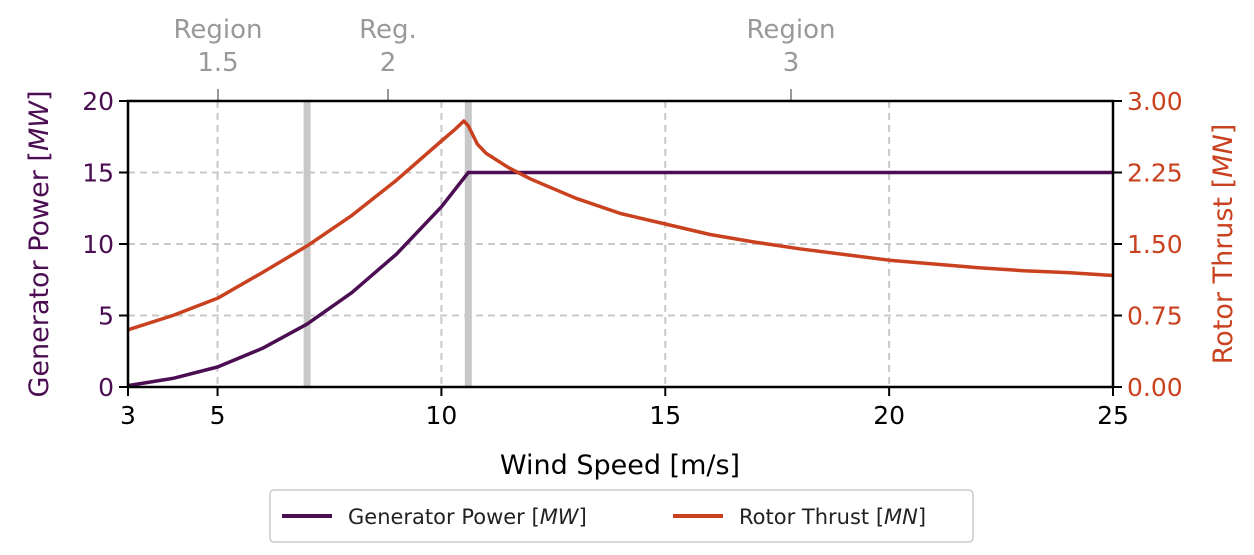 The height and width of the screenshot is (555, 1254). I want to click on right-y-axis: 0.00 0.75 1.50 2.25 3.00, so click(1148, 244).